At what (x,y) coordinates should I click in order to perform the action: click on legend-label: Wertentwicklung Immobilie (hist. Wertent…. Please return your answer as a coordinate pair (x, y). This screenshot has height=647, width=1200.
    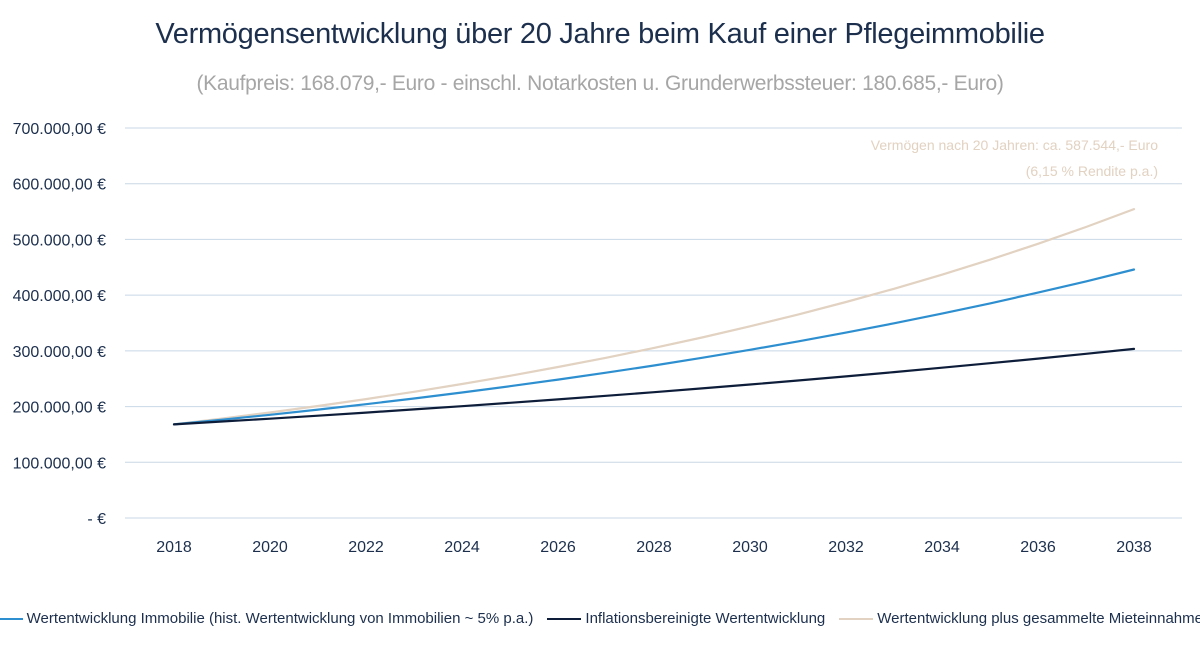
    Looking at the image, I should click on (280, 618).